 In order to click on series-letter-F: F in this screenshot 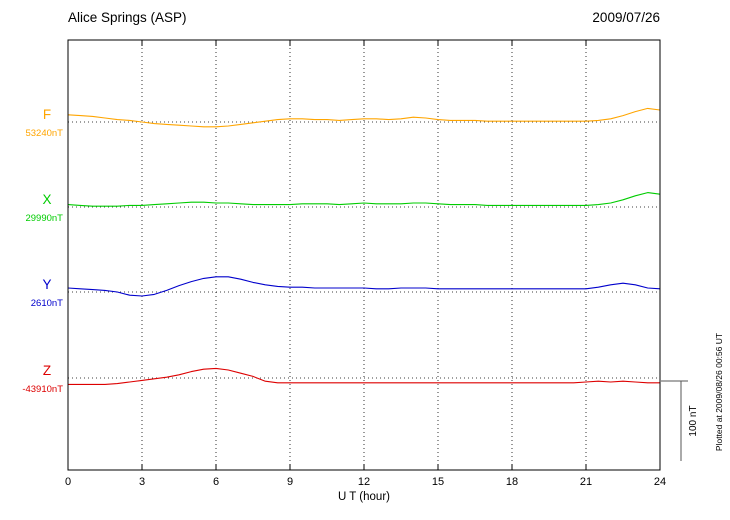, I will do `click(47, 114)`.